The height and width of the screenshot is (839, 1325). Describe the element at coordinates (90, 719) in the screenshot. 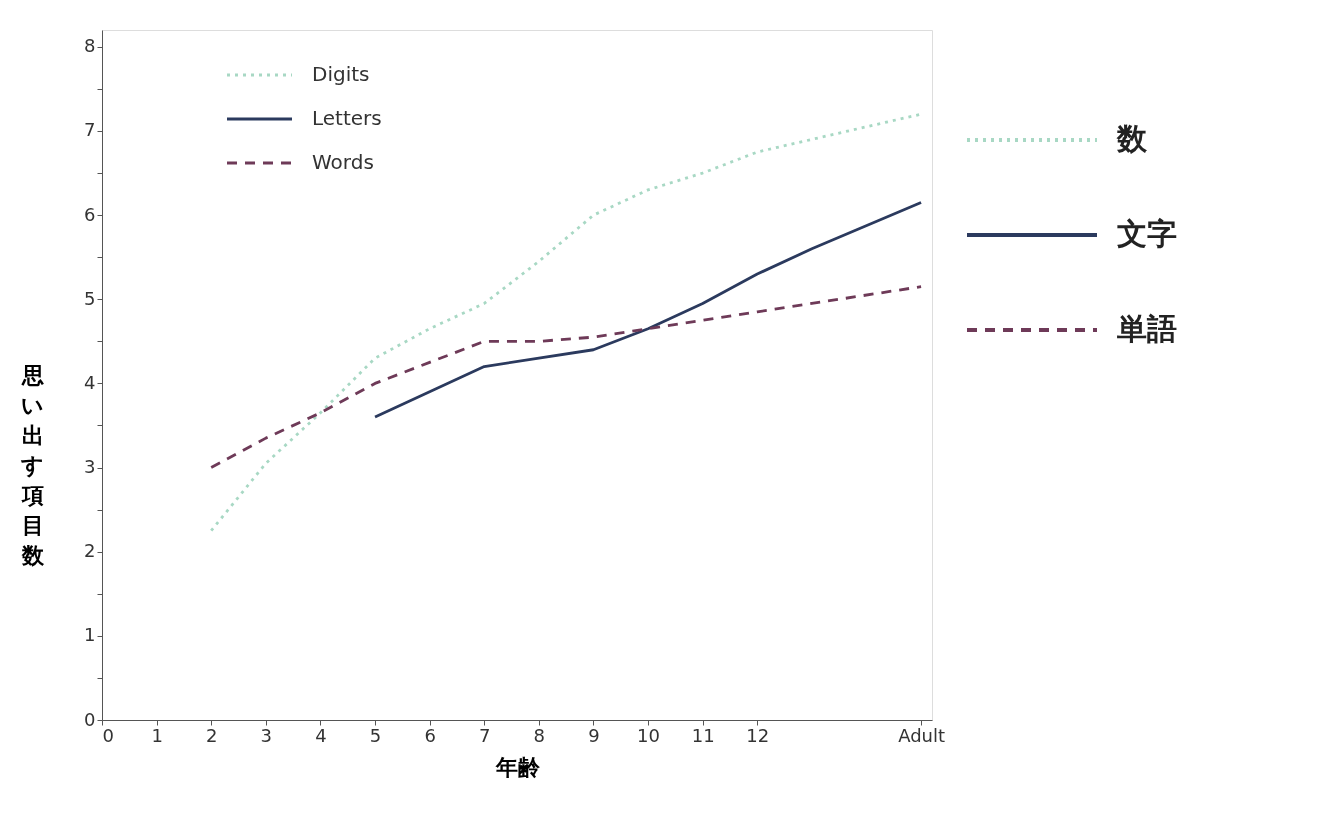

I see `y-tick-label: 0` at that location.